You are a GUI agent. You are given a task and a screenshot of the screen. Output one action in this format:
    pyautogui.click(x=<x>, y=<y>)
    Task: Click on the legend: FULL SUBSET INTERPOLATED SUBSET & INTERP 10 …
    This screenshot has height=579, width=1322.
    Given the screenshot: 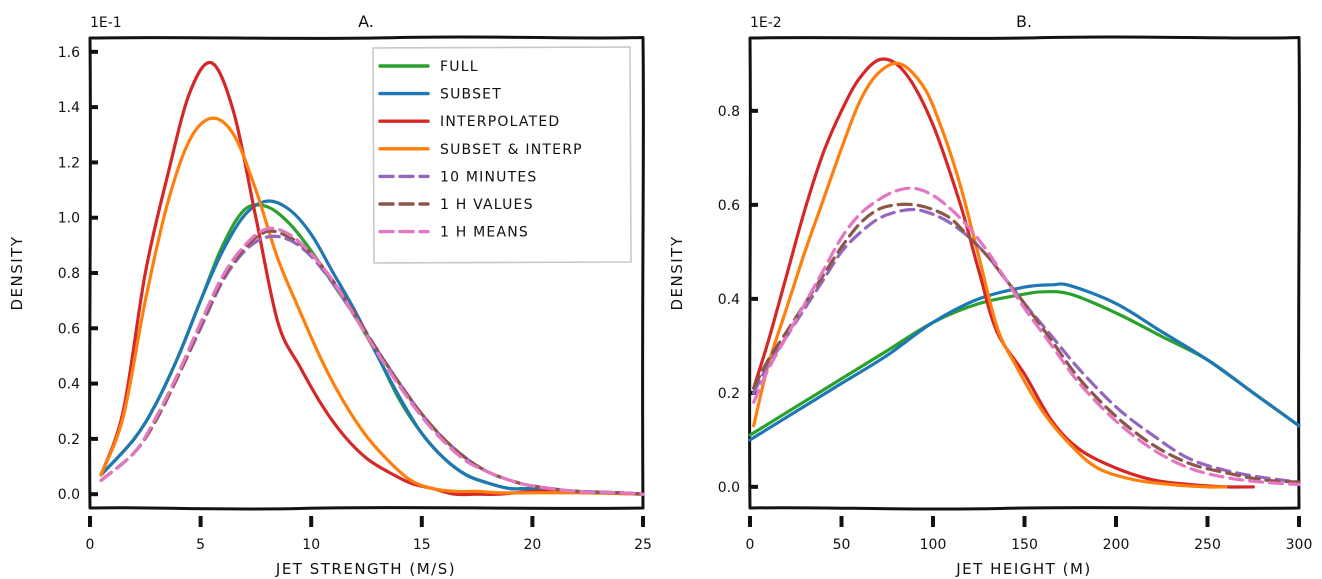 What is the action you would take?
    pyautogui.click(x=502, y=155)
    